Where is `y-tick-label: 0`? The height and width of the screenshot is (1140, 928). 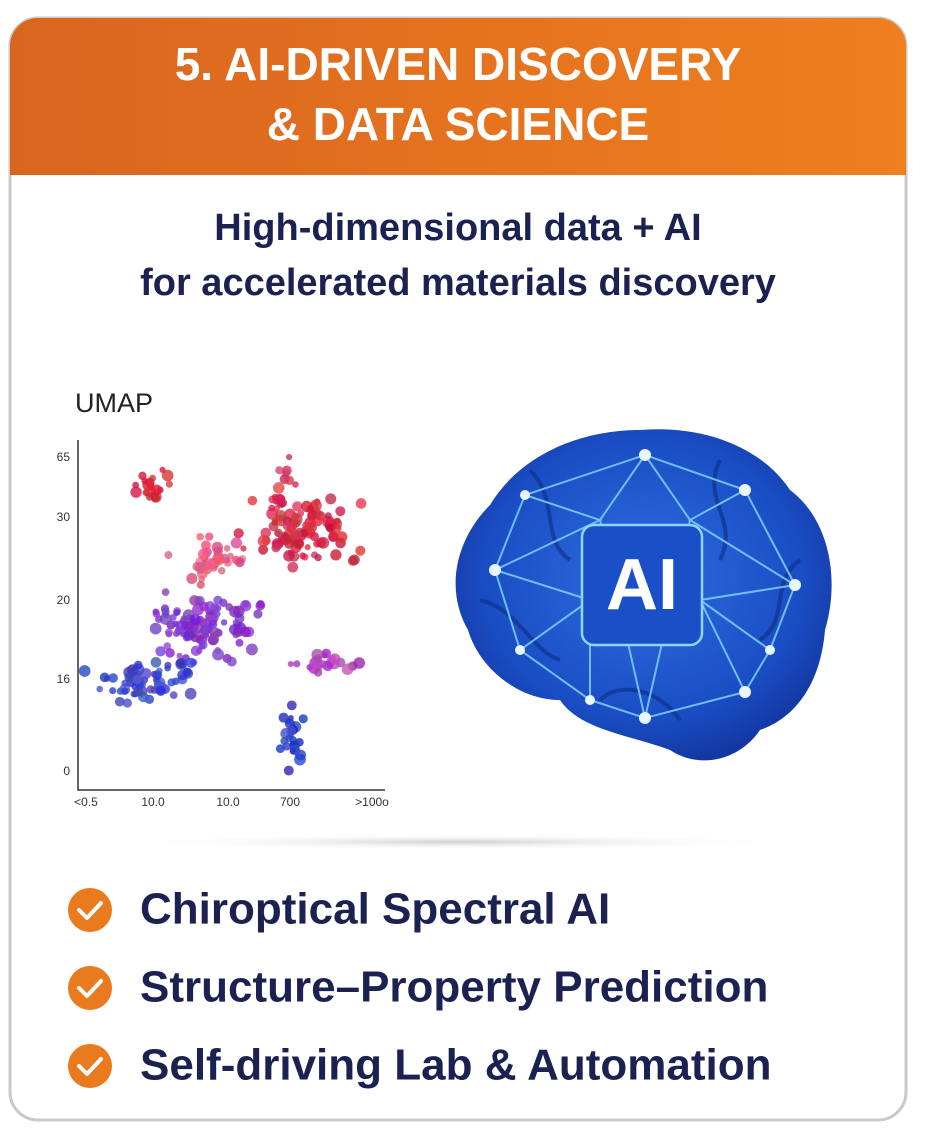 y-tick-label: 0 is located at coordinates (66, 771).